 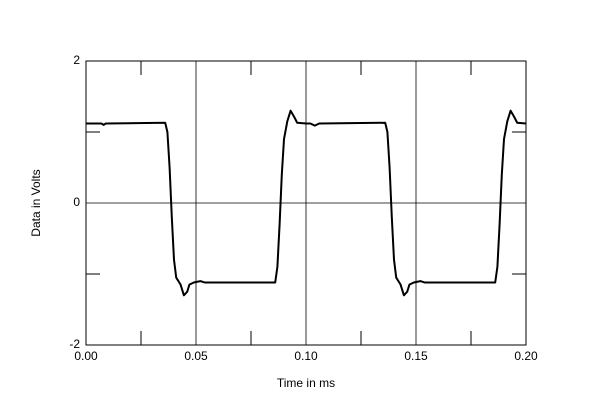 What do you see at coordinates (36, 202) in the screenshot?
I see `y-axis-label: Data in Volts` at bounding box center [36, 202].